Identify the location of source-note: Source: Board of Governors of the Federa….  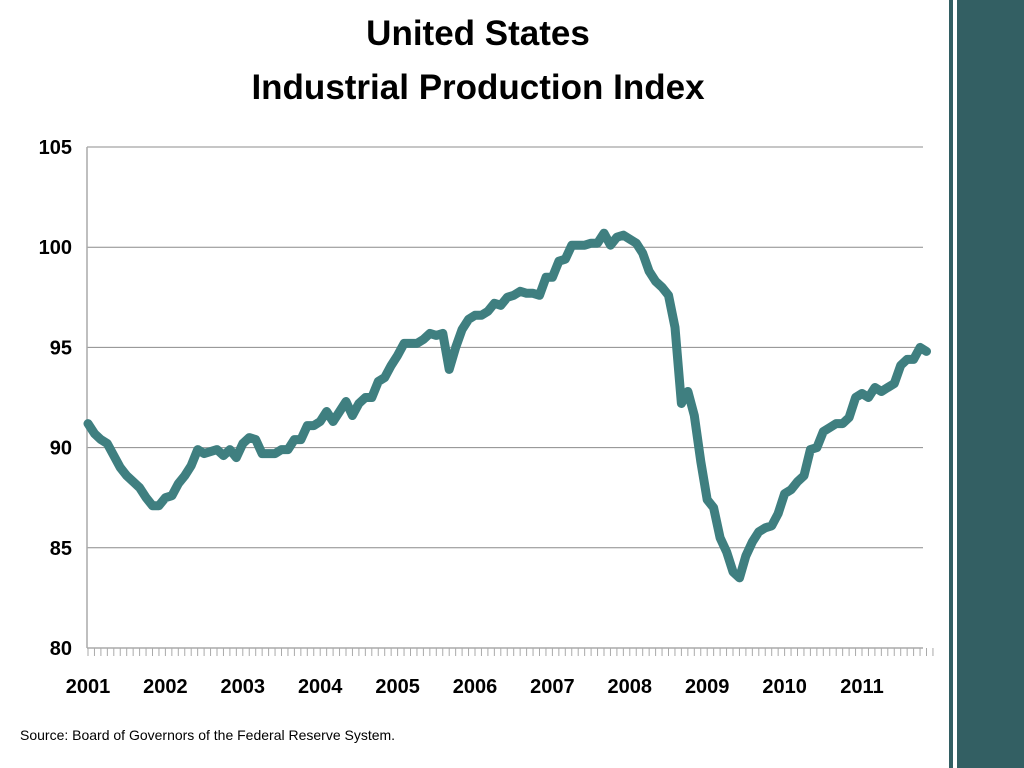
(208, 735).